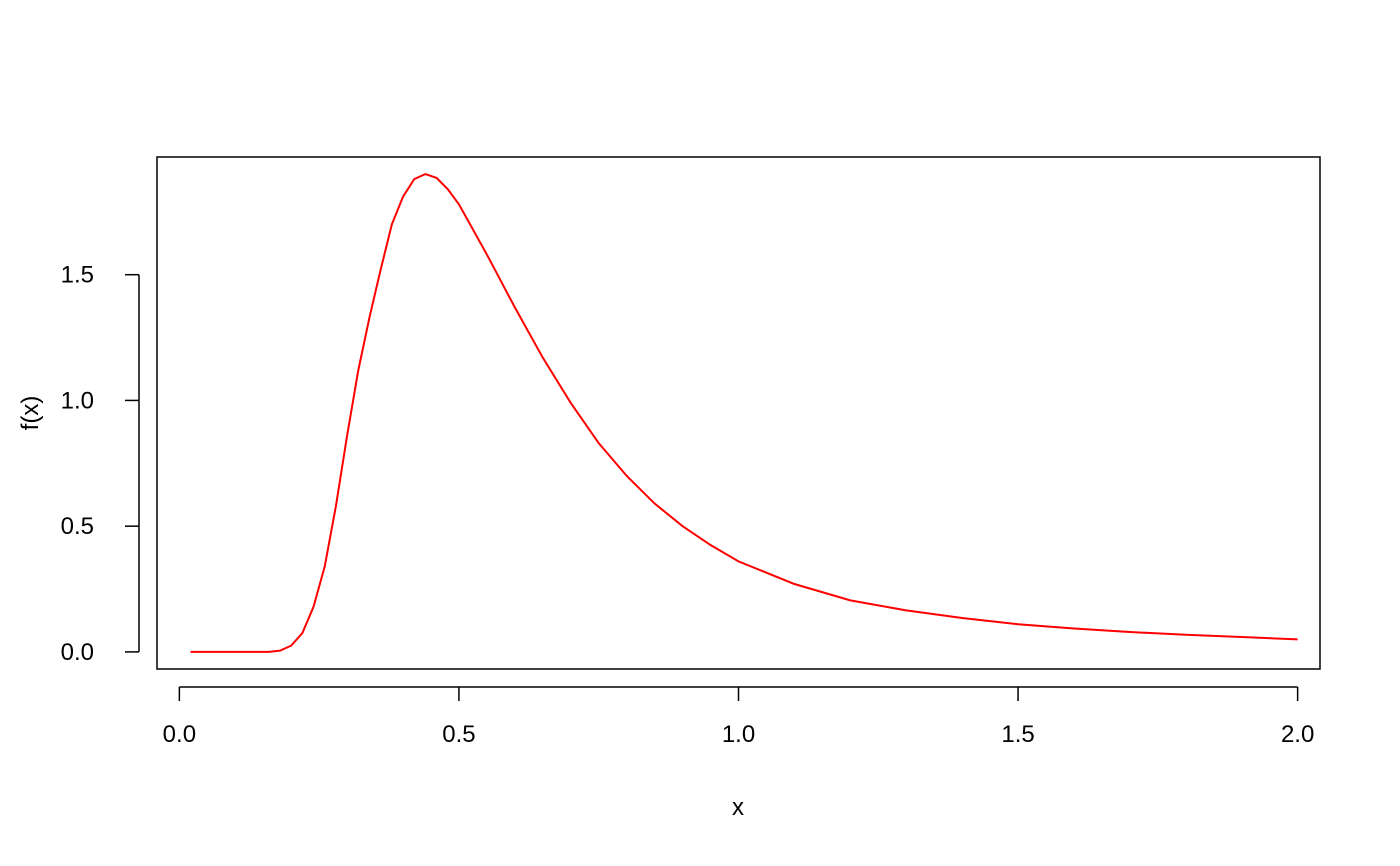 Image resolution: width=1400 pixels, height=866 pixels. I want to click on x-tick-label: 2.0, so click(1297, 734).